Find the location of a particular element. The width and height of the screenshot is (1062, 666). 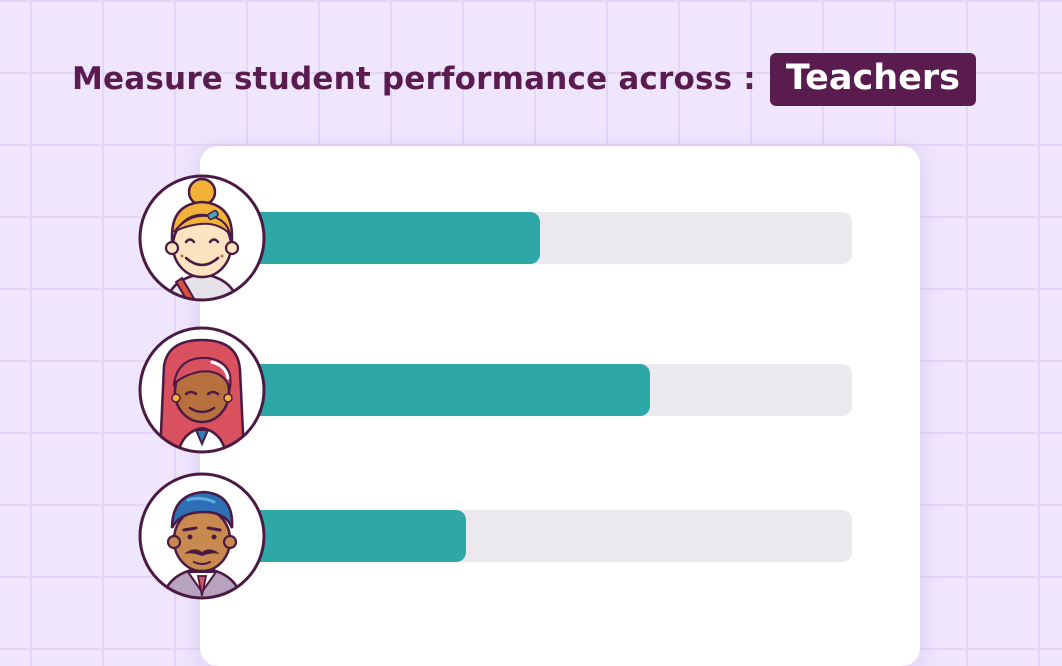

headline-highlight-badge: Teachers is located at coordinates (872, 79).